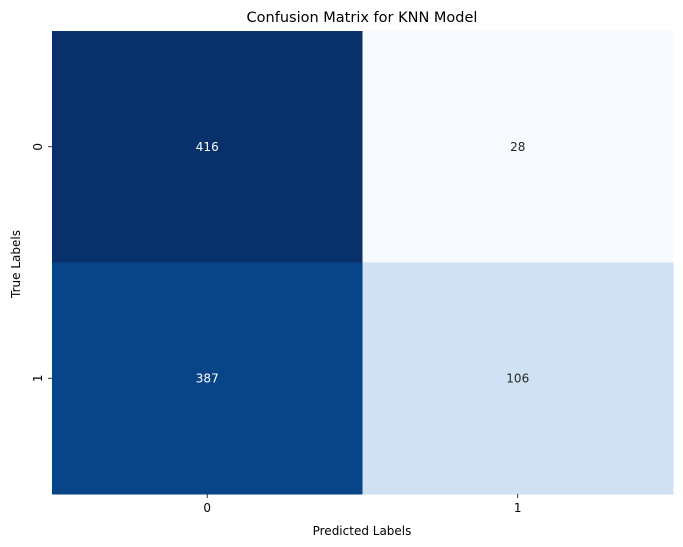  I want to click on x-tick-label-1: 1, so click(518, 508).